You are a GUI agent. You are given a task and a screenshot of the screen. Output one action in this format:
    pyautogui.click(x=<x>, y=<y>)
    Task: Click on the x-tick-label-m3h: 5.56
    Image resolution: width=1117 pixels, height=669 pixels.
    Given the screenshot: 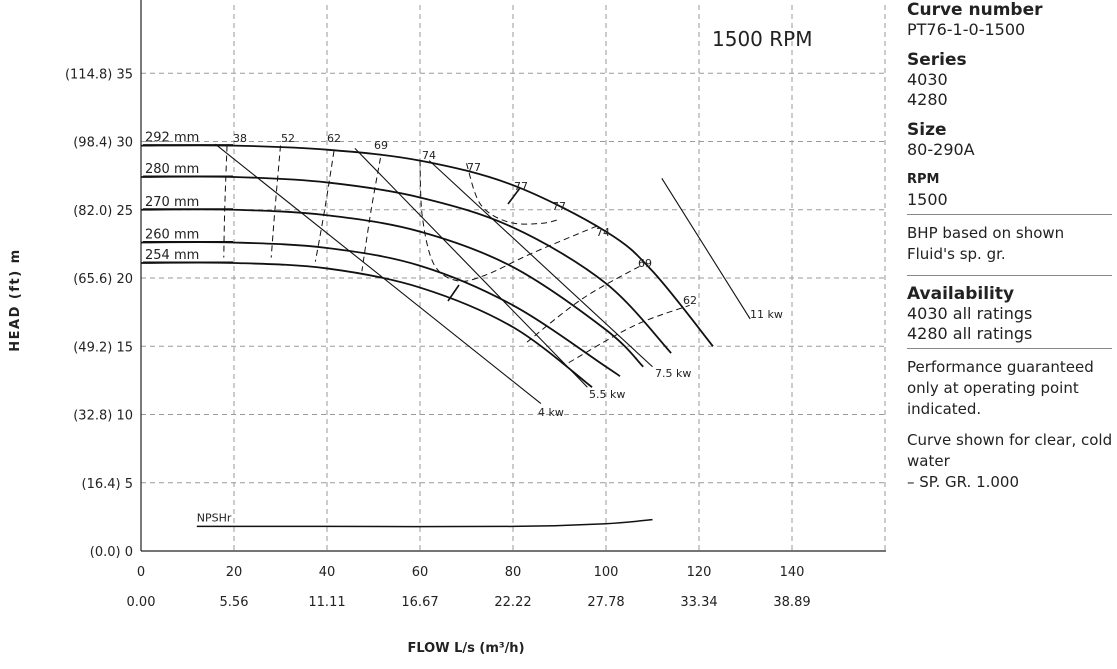 What is the action you would take?
    pyautogui.click(x=234, y=602)
    